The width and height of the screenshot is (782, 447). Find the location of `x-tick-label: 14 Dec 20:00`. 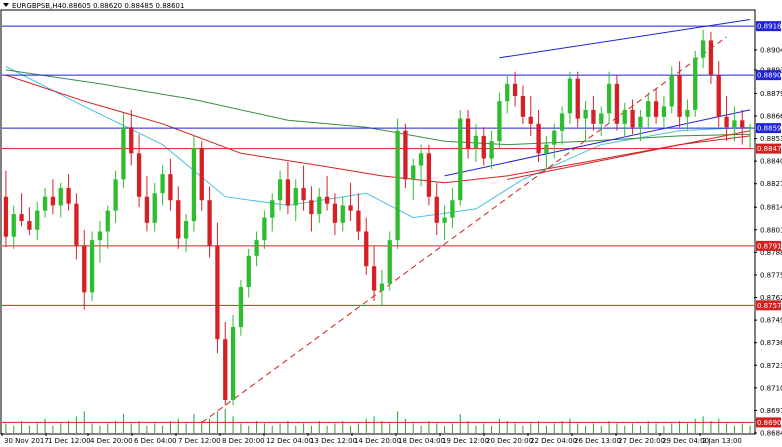

x-tick-label: 14 Dec 20:00 is located at coordinates (377, 441).